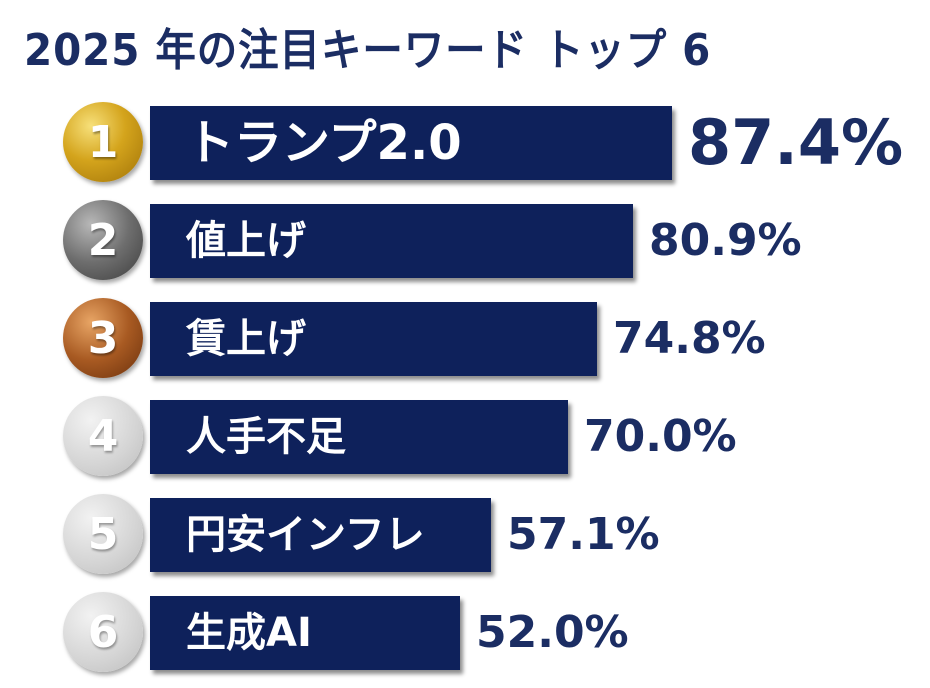 The width and height of the screenshot is (930, 688). Describe the element at coordinates (660, 436) in the screenshot. I see `value-label: 70.0%` at that location.